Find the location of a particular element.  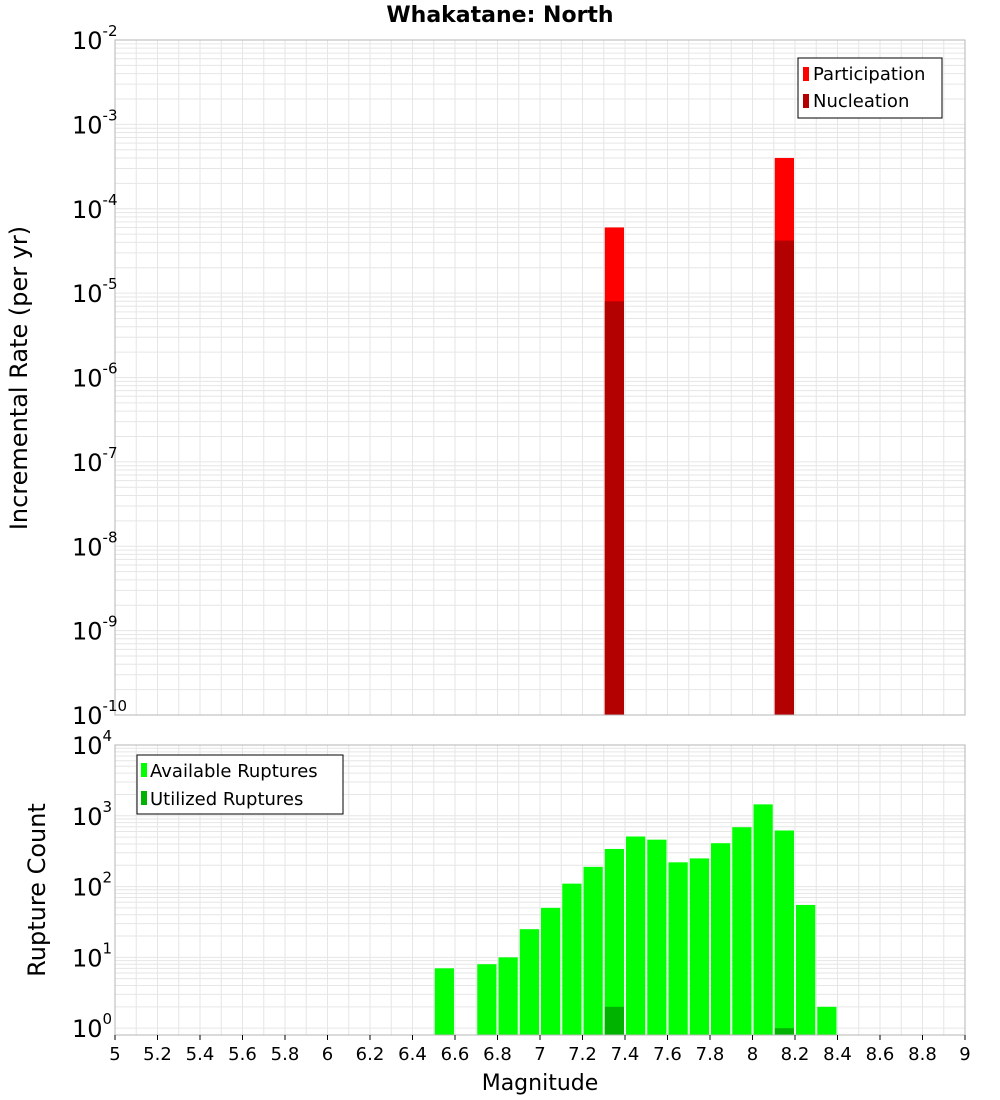

y-tick-label: 10⁴ is located at coordinates (92, 743).